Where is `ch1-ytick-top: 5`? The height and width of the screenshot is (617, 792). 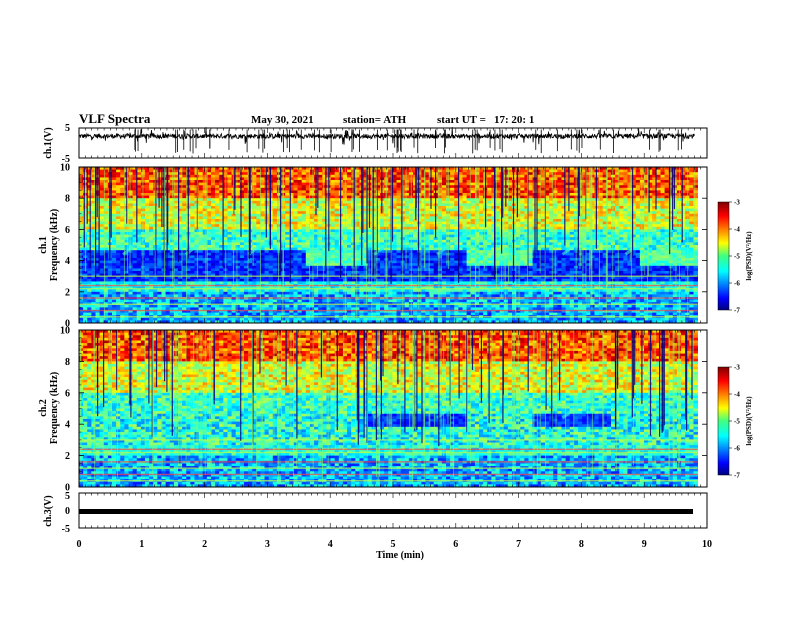
ch1-ytick-top: 5 is located at coordinates (67, 128).